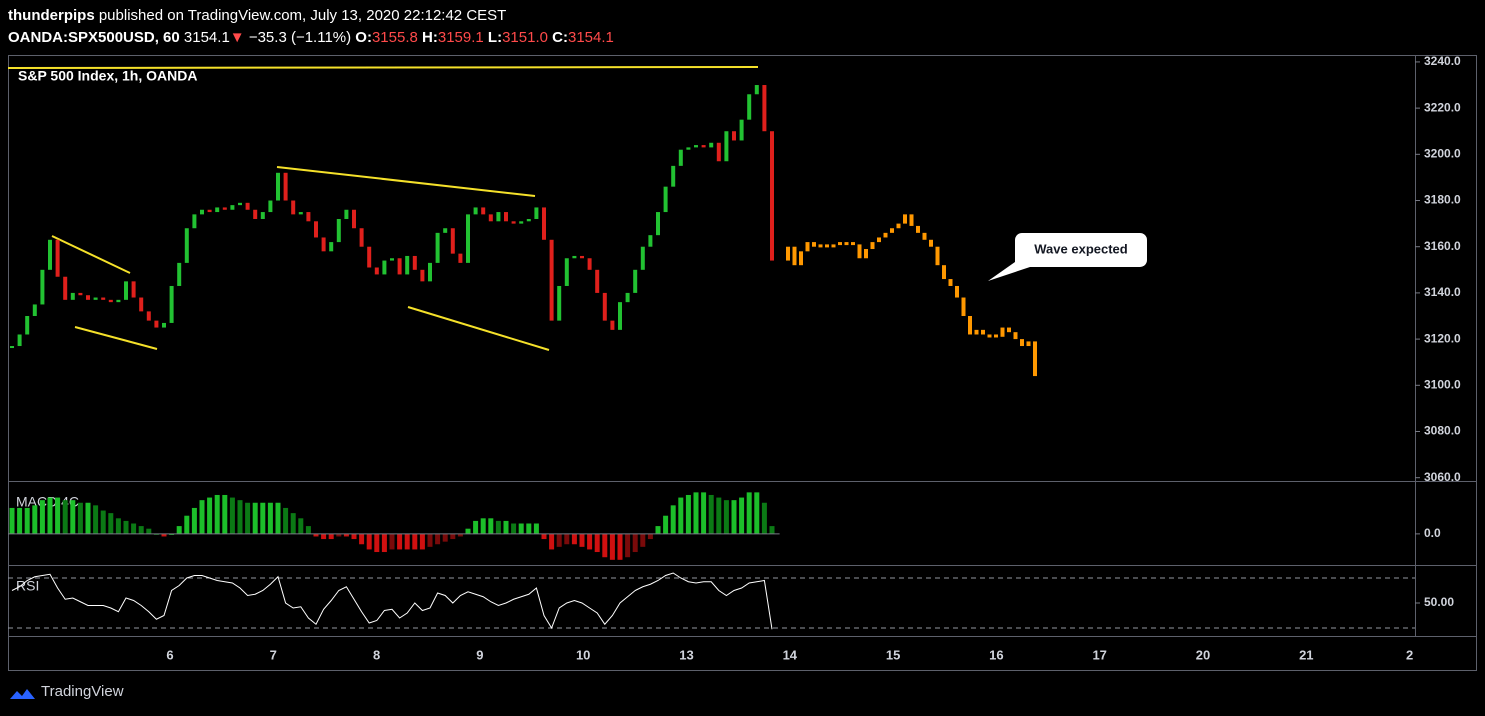  What do you see at coordinates (1442, 200) in the screenshot?
I see `y-tick-label: 3180.0` at bounding box center [1442, 200].